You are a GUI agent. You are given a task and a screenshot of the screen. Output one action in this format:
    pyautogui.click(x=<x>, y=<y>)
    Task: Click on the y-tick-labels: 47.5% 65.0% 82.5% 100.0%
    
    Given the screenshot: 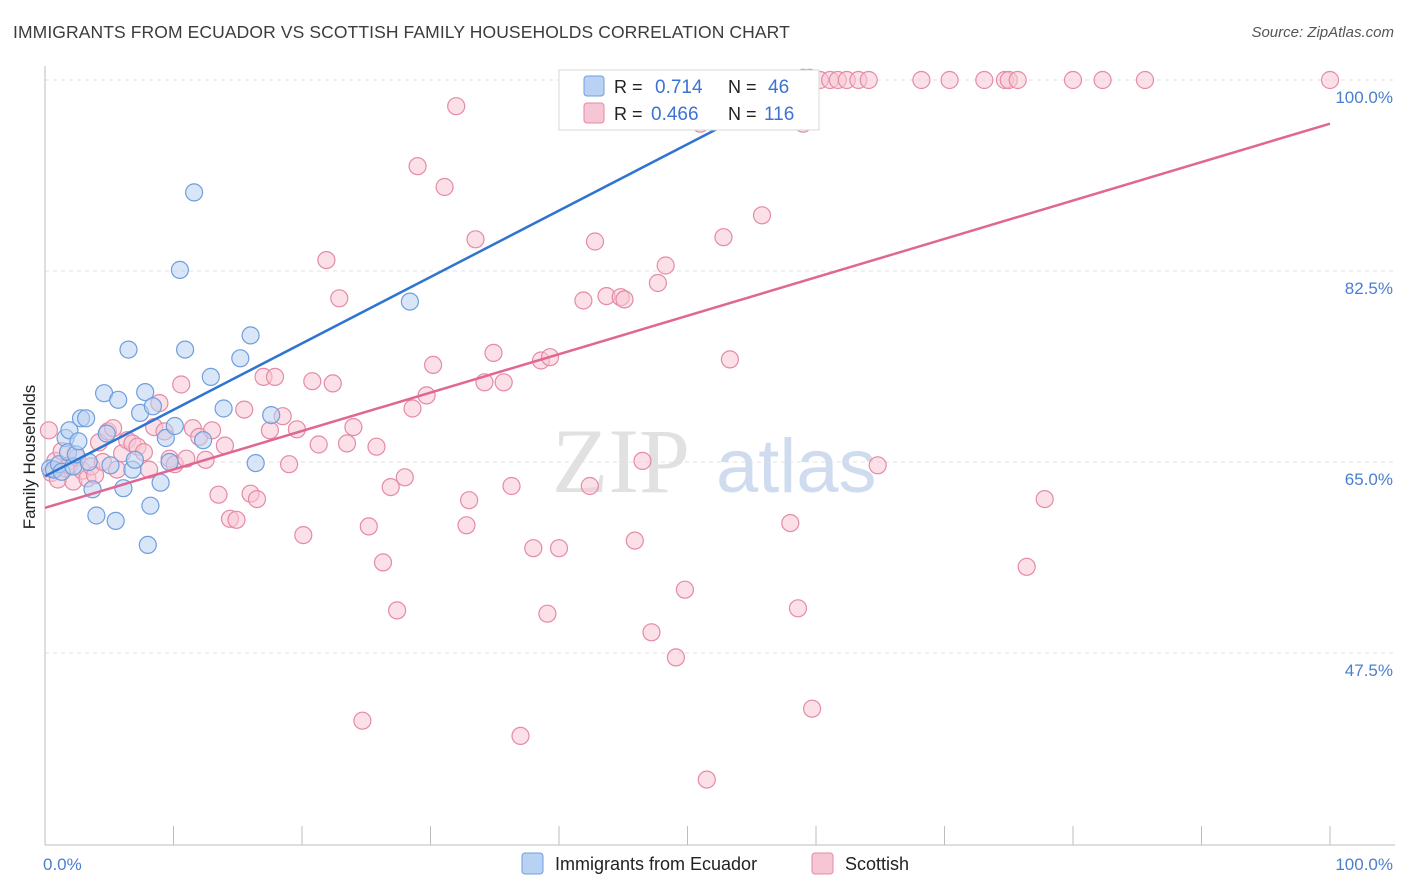 What is the action you would take?
    pyautogui.click(x=1364, y=384)
    